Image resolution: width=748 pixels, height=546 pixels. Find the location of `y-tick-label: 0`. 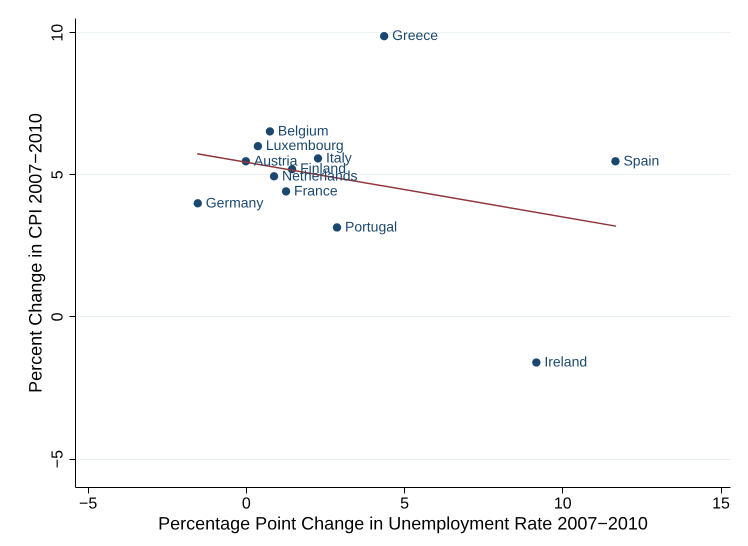

y-tick-label: 0 is located at coordinates (58, 317).